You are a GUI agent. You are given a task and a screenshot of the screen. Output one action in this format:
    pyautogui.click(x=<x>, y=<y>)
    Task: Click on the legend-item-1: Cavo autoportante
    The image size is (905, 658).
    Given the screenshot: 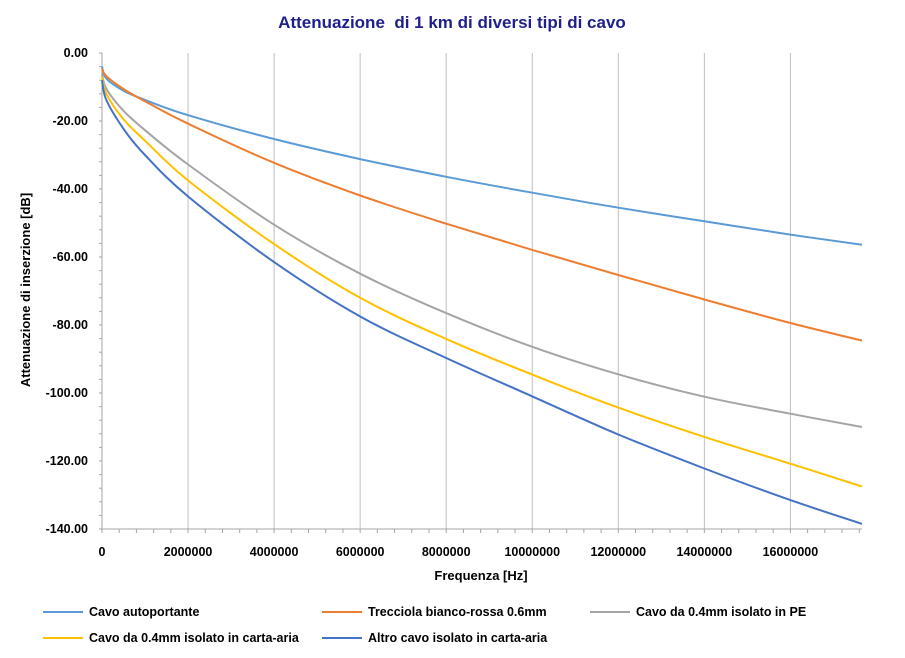 What is the action you would take?
    pyautogui.click(x=121, y=612)
    